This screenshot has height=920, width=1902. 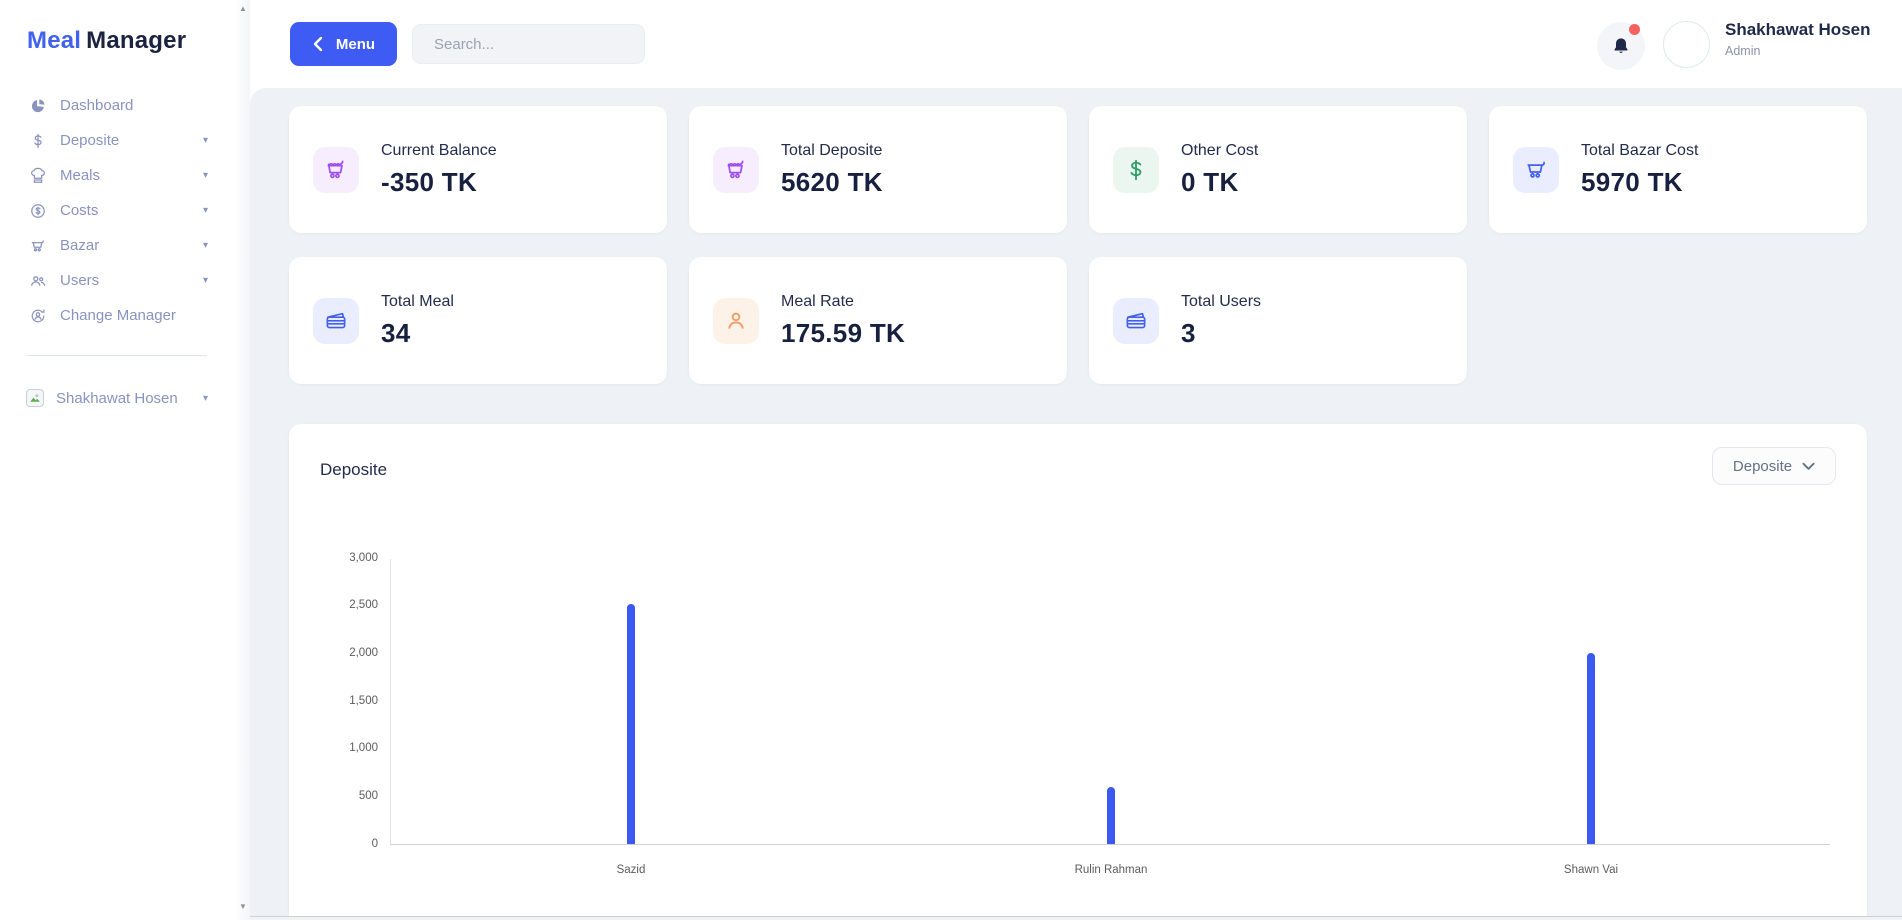 I want to click on stat-card-current-balance: Current Balance -350 TK, so click(x=478, y=169).